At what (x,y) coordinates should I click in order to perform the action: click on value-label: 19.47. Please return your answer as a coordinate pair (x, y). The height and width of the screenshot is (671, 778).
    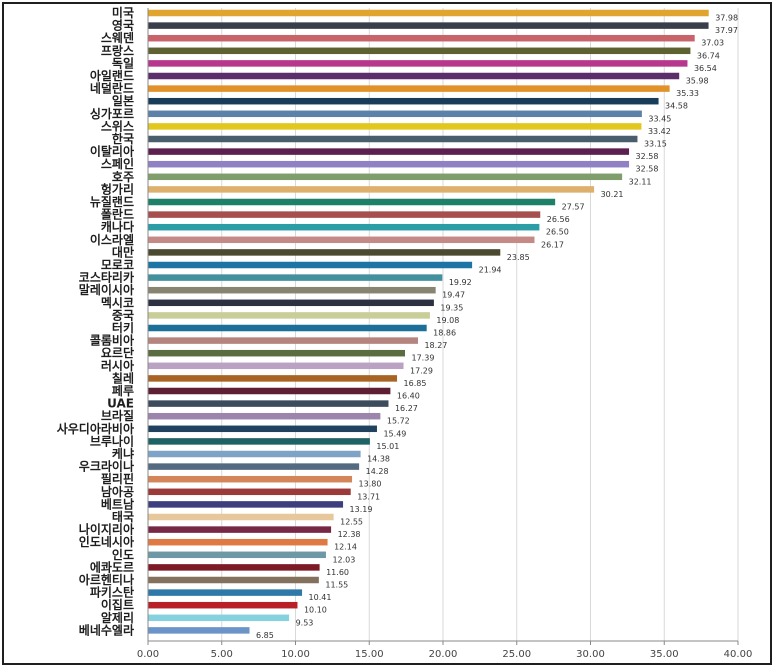
    Looking at the image, I should click on (453, 295).